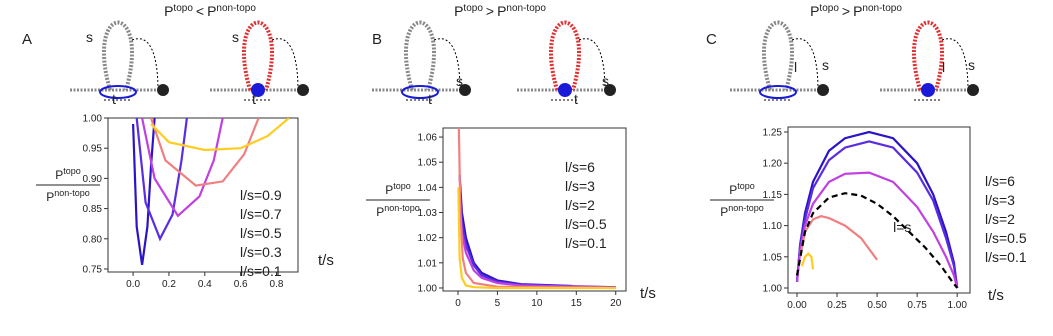 This screenshot has width=1053, height=336. I want to click on legend-entry: l/s=0.3, so click(261, 252).